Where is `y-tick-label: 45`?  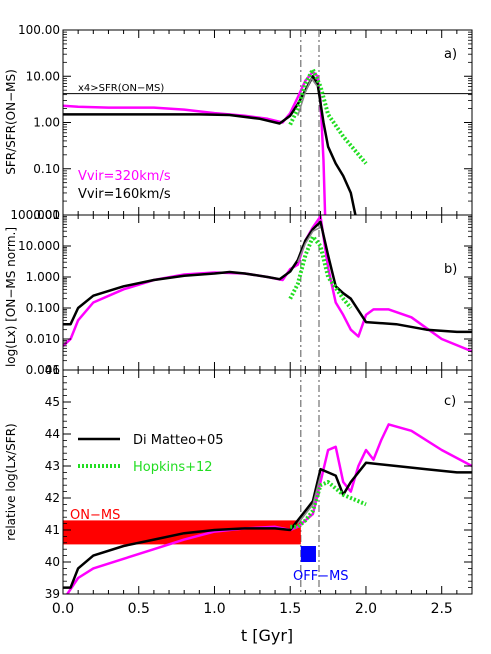
y-tick-label: 45 is located at coordinates (52, 402).